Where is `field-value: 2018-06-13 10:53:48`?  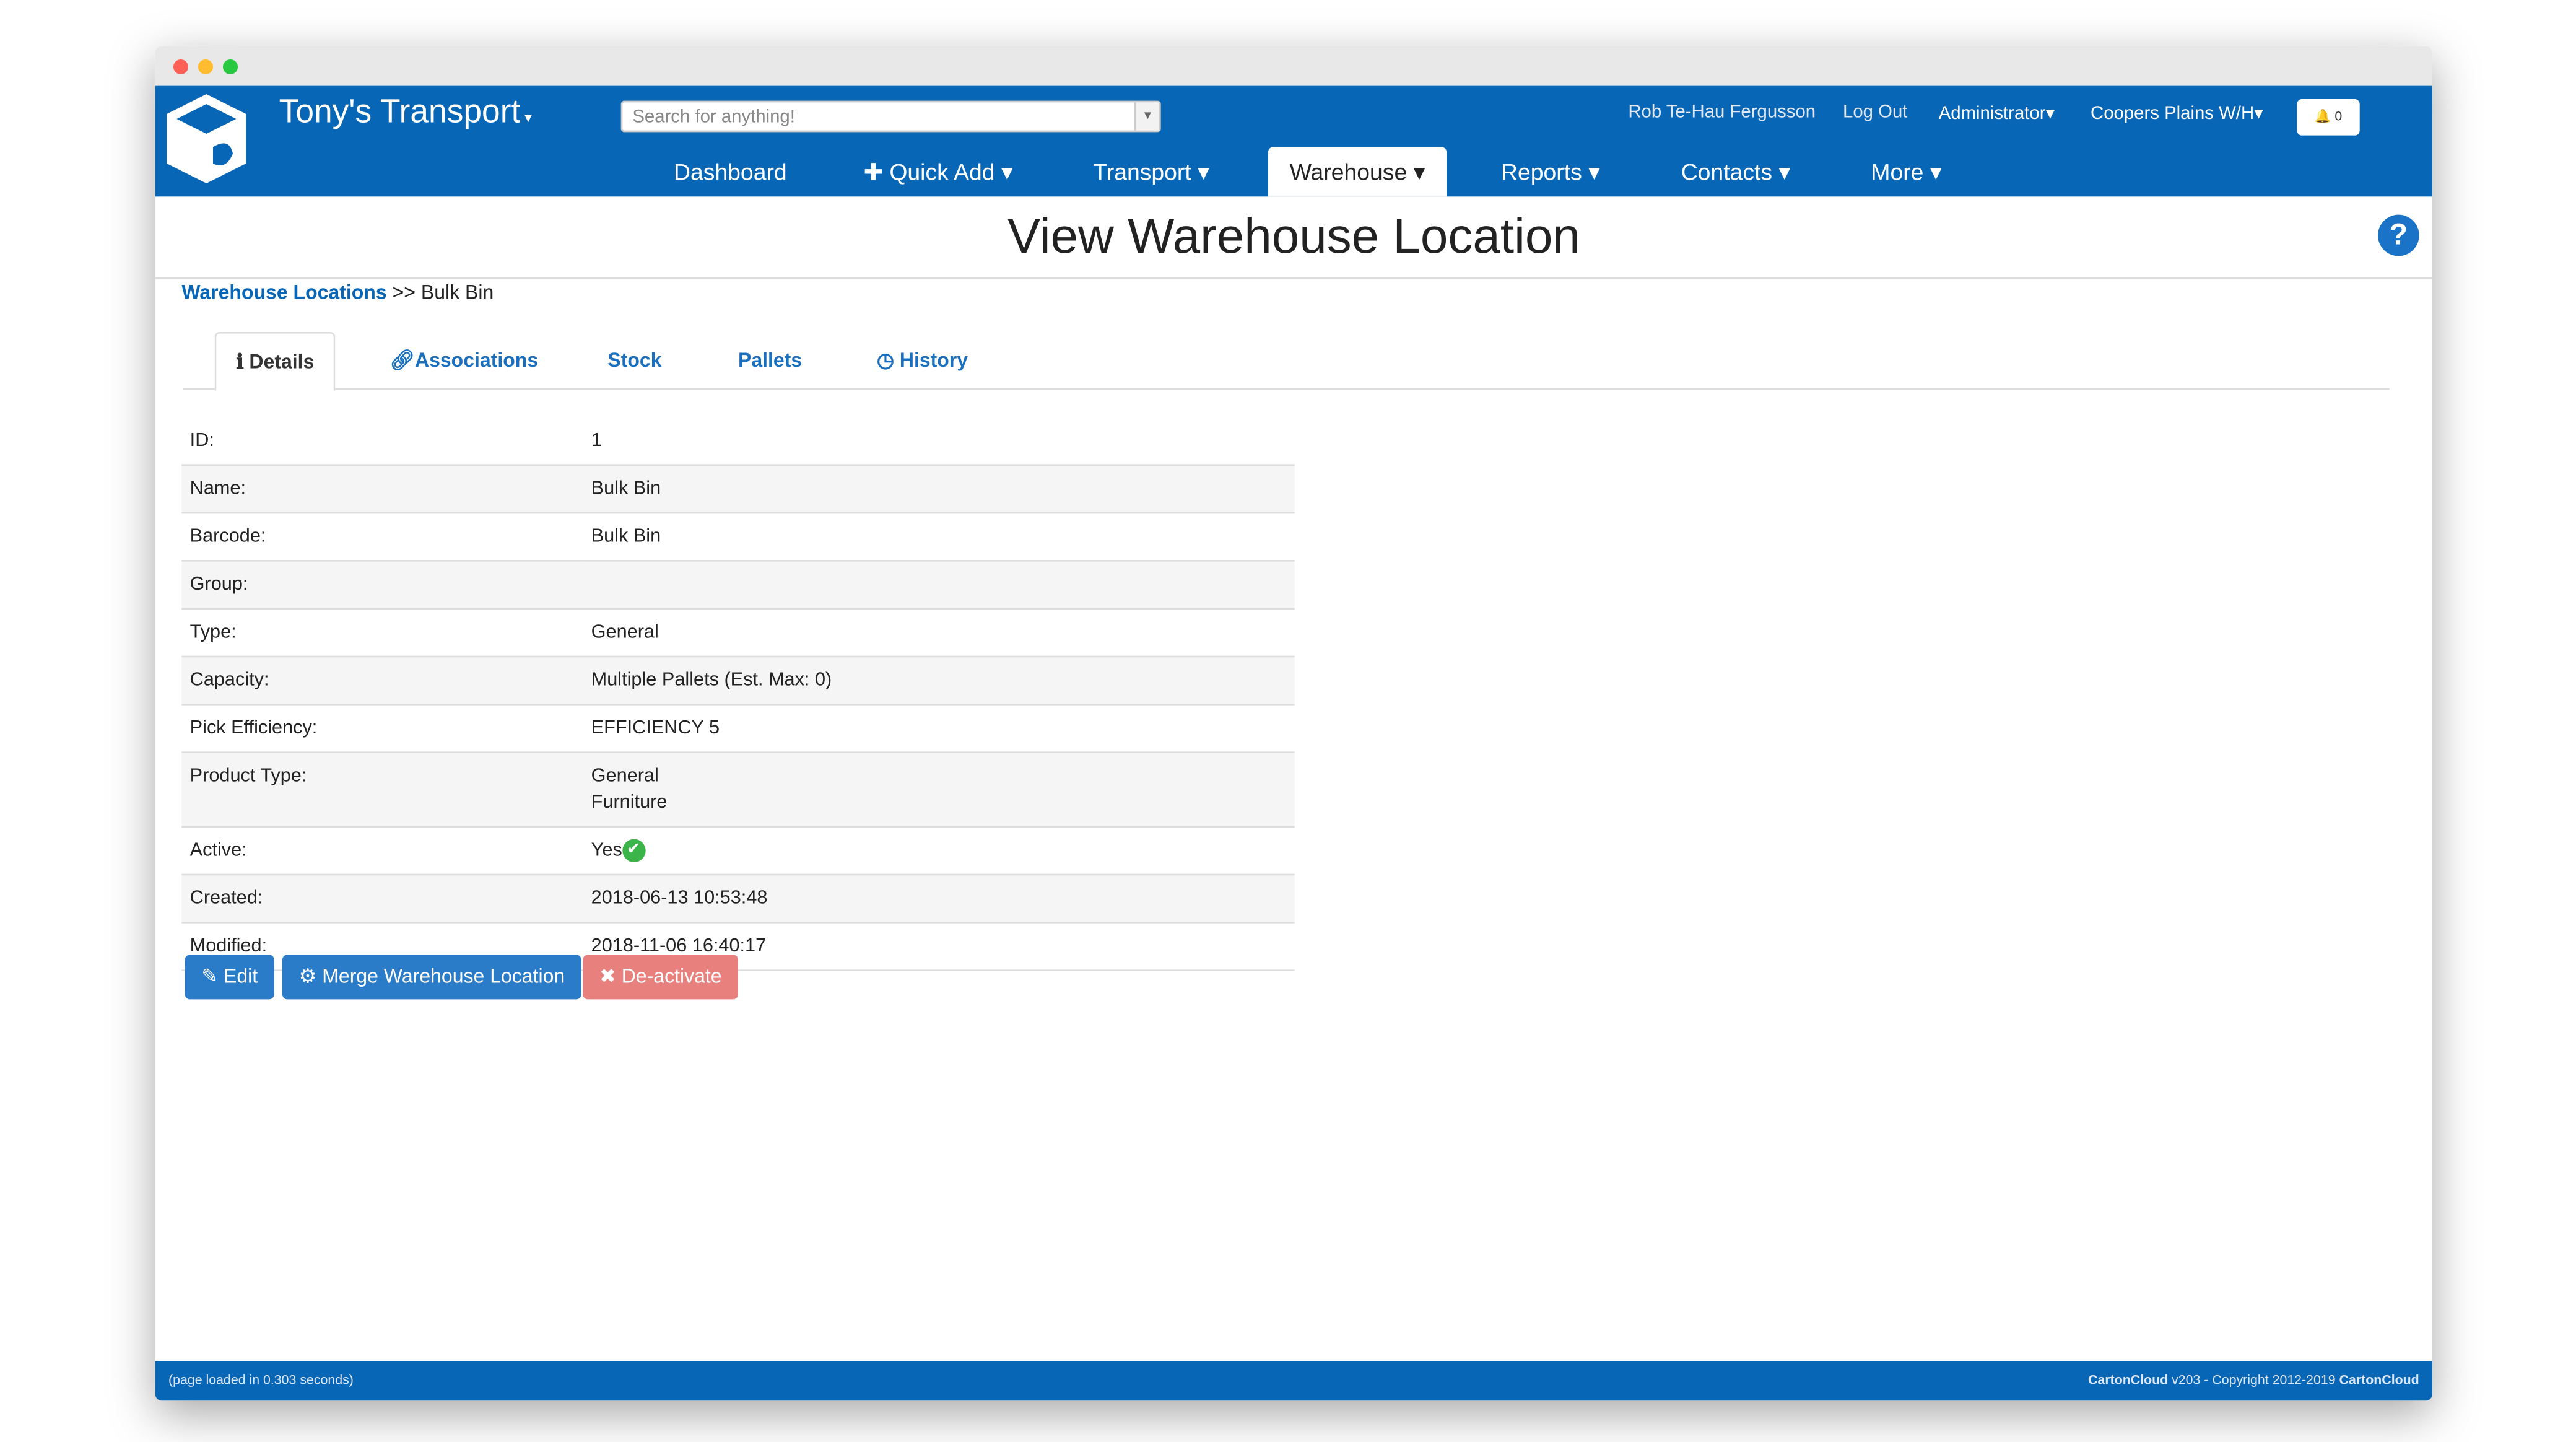
field-value: 2018-06-13 10:53:48 is located at coordinates (939, 899).